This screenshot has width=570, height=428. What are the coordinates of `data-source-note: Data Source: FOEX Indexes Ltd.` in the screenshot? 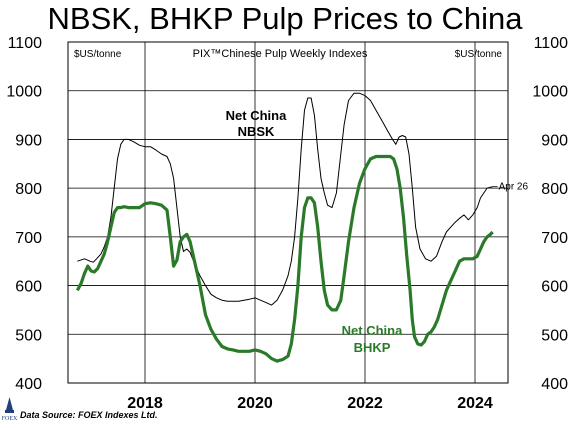 It's located at (89, 415).